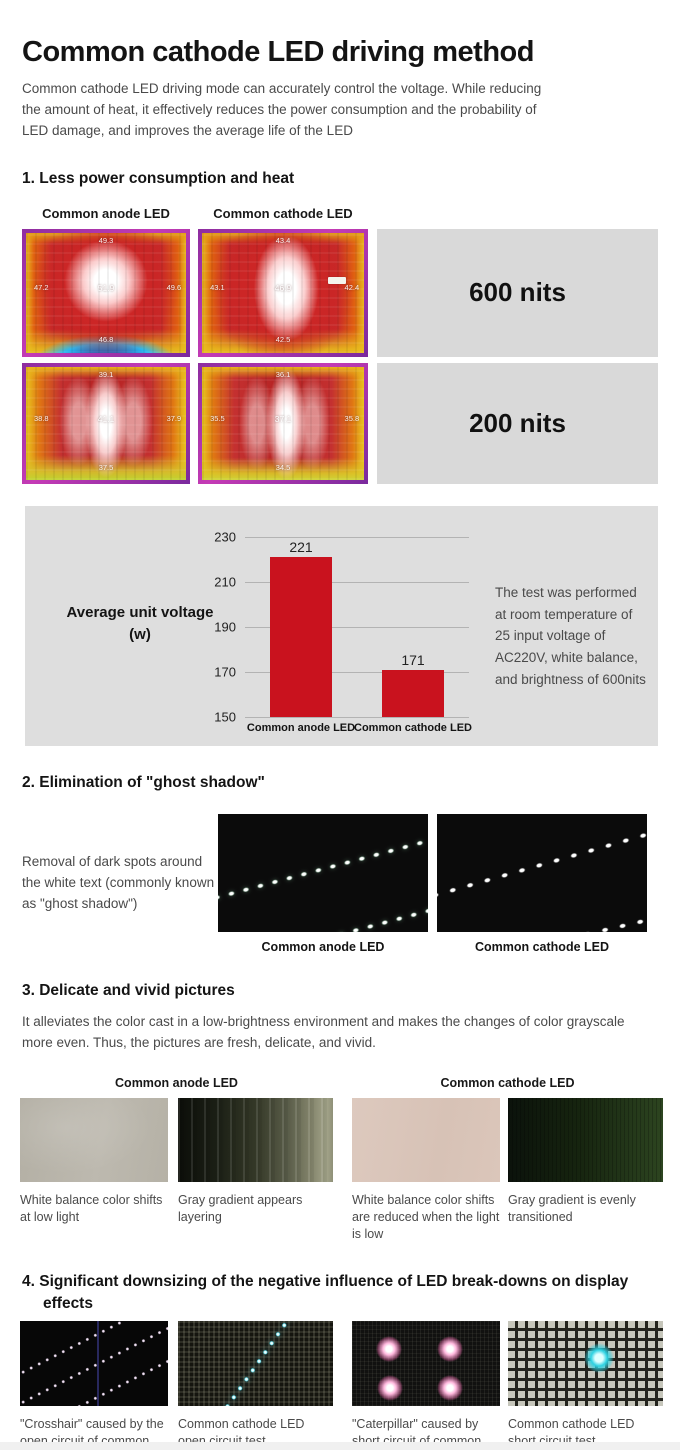 This screenshot has width=680, height=1450. Describe the element at coordinates (352, 419) in the screenshot. I see `temp-reading: 35.8` at that location.